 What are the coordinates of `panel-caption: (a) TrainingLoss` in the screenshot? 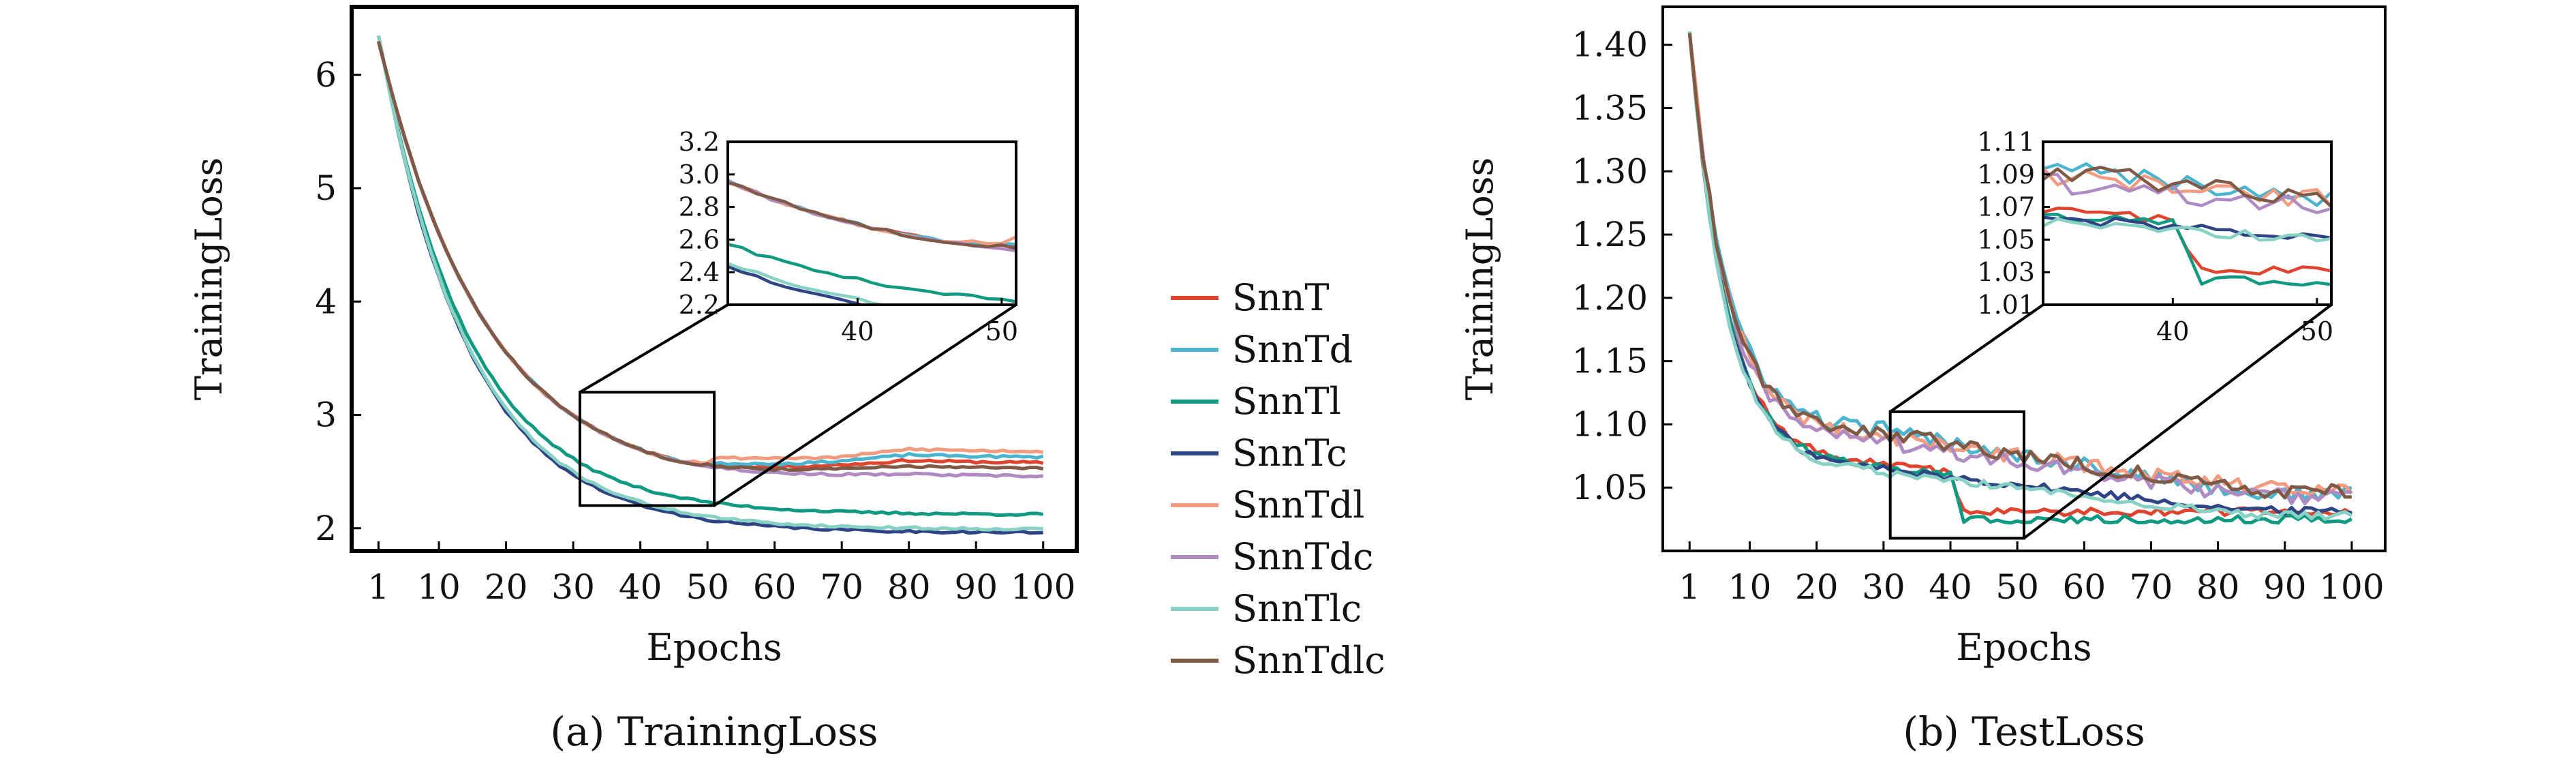 It's located at (714, 731).